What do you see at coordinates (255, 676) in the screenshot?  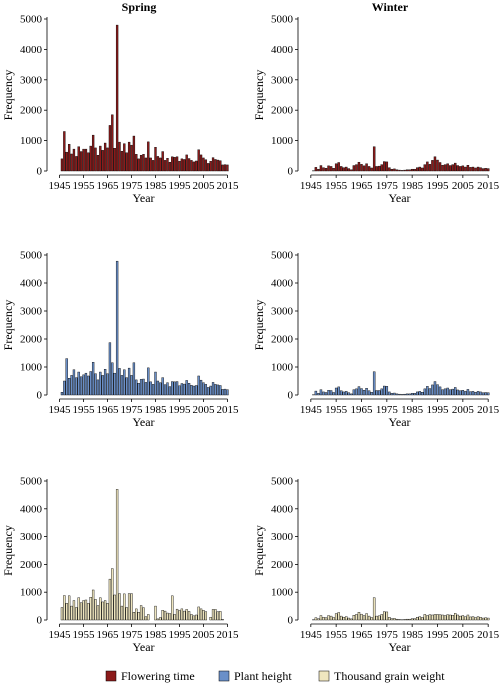 I see `legend-item-plant-height: Plant height` at bounding box center [255, 676].